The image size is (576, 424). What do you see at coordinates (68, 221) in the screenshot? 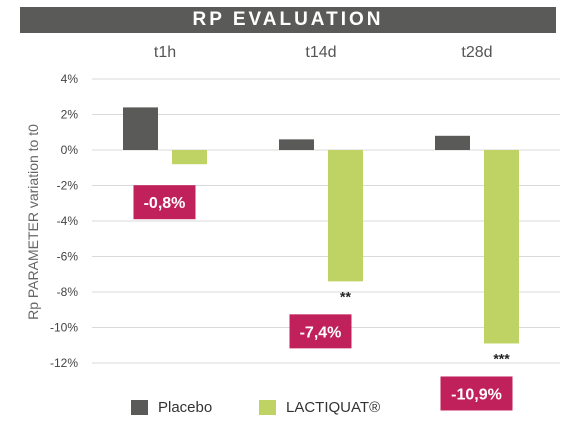
I see `y-tick-label: -4%` at bounding box center [68, 221].